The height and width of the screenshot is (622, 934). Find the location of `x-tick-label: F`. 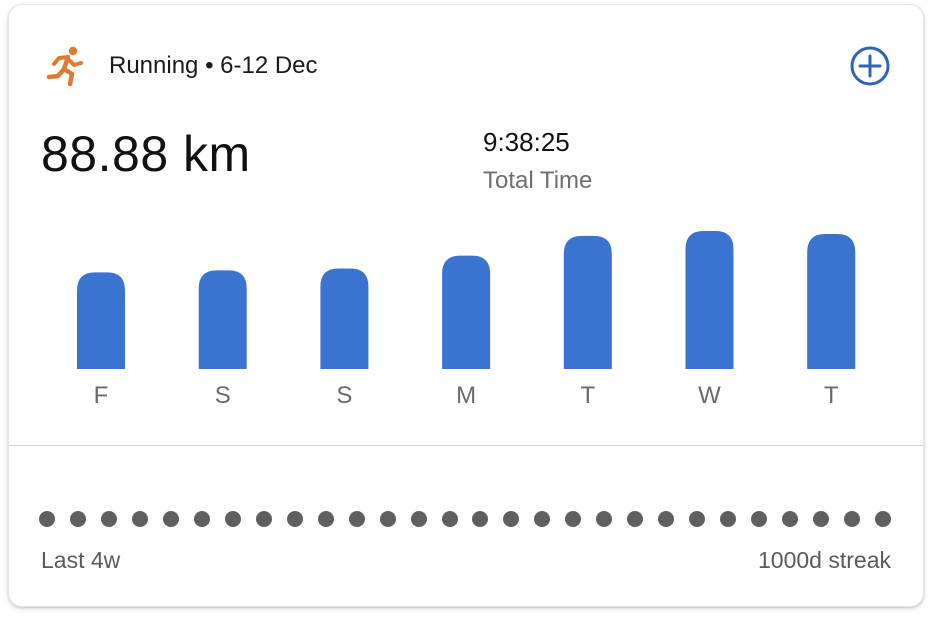

x-tick-label: F is located at coordinates (101, 395).